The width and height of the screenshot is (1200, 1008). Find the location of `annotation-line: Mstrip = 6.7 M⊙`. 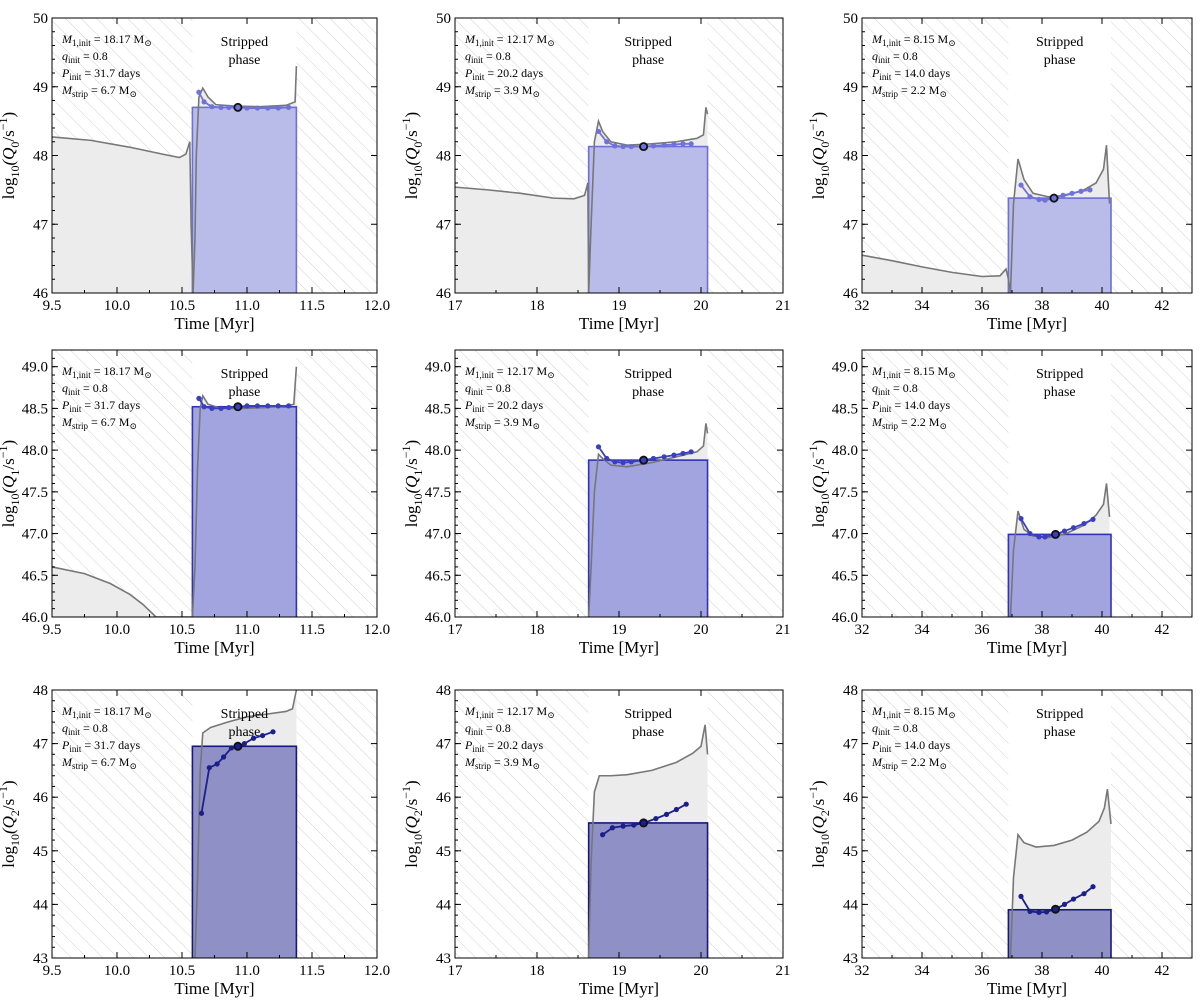

annotation-line: Mstrip = 6.7 M⊙ is located at coordinates (99, 91).